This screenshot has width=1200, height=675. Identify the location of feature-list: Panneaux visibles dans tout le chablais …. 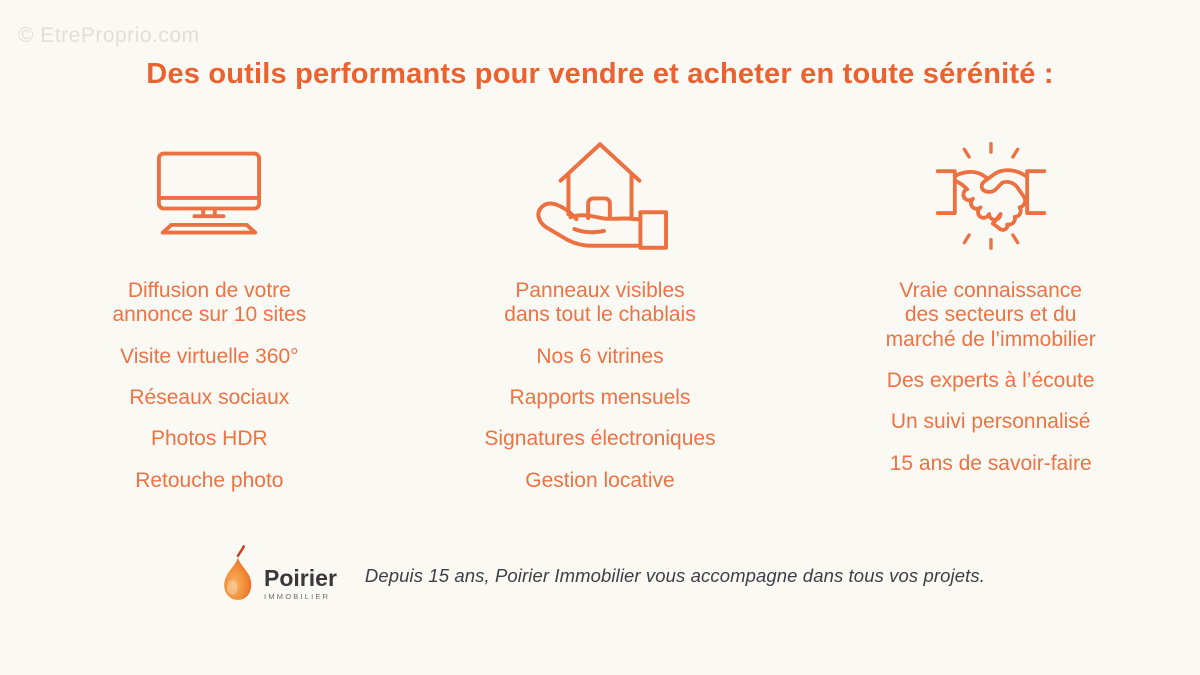
(600, 386).